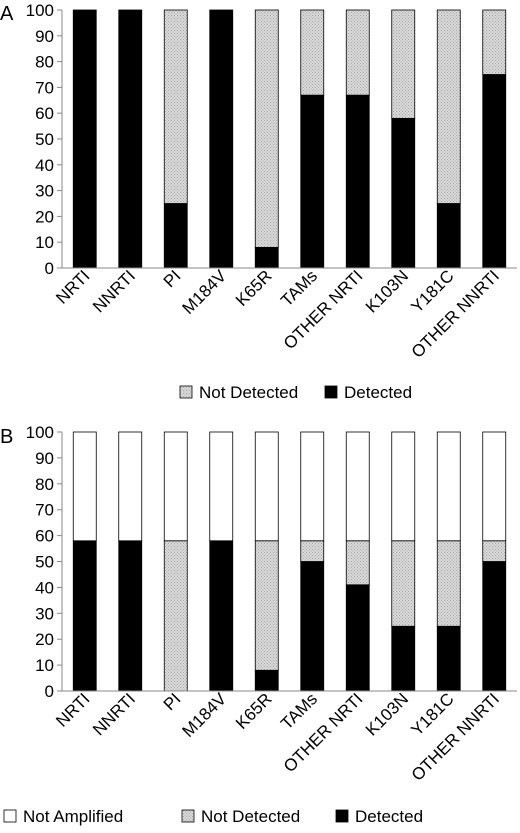 The image size is (520, 833). I want to click on legend-label-not-amplified: Not Amplified, so click(73, 816).